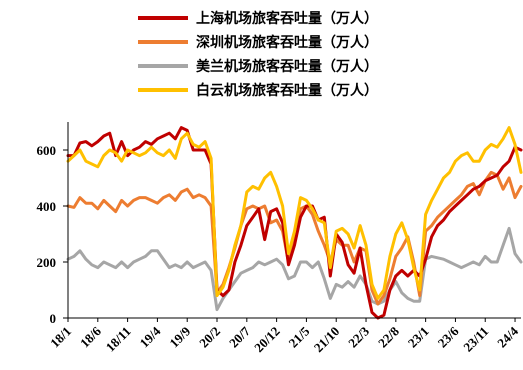  Describe the element at coordinates (358, 336) in the screenshot. I see `x-tick-label-10: 22/3` at that location.